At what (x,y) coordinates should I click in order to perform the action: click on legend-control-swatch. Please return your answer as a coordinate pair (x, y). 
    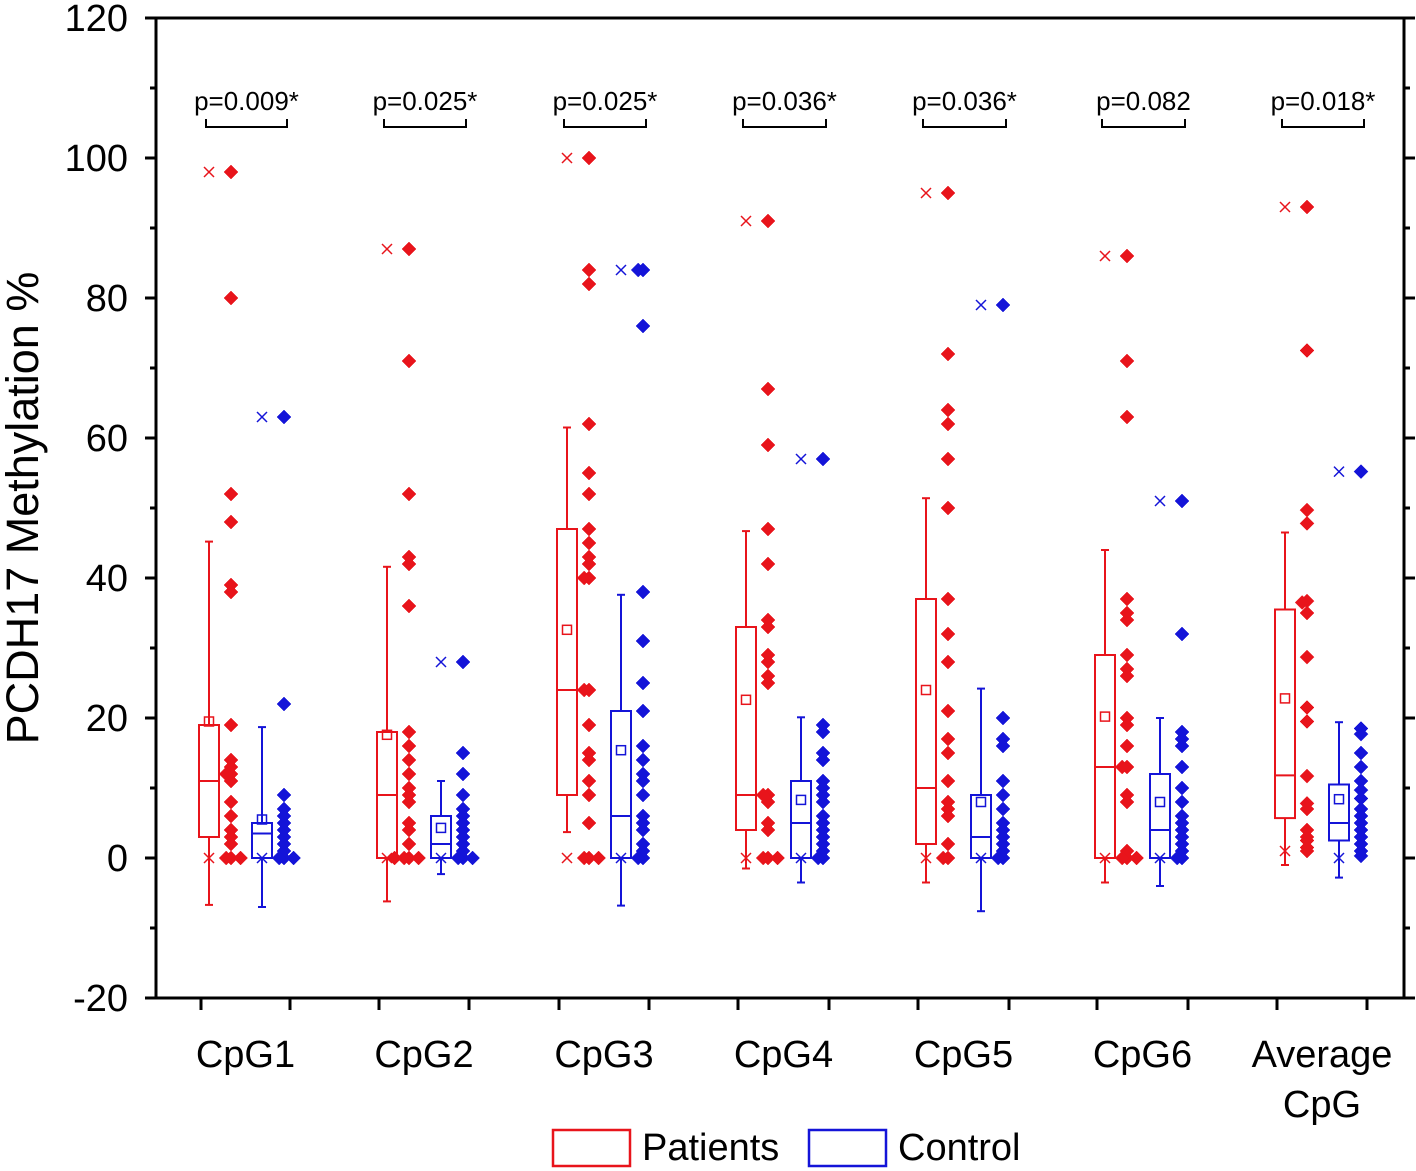
    Looking at the image, I should click on (847, 1148).